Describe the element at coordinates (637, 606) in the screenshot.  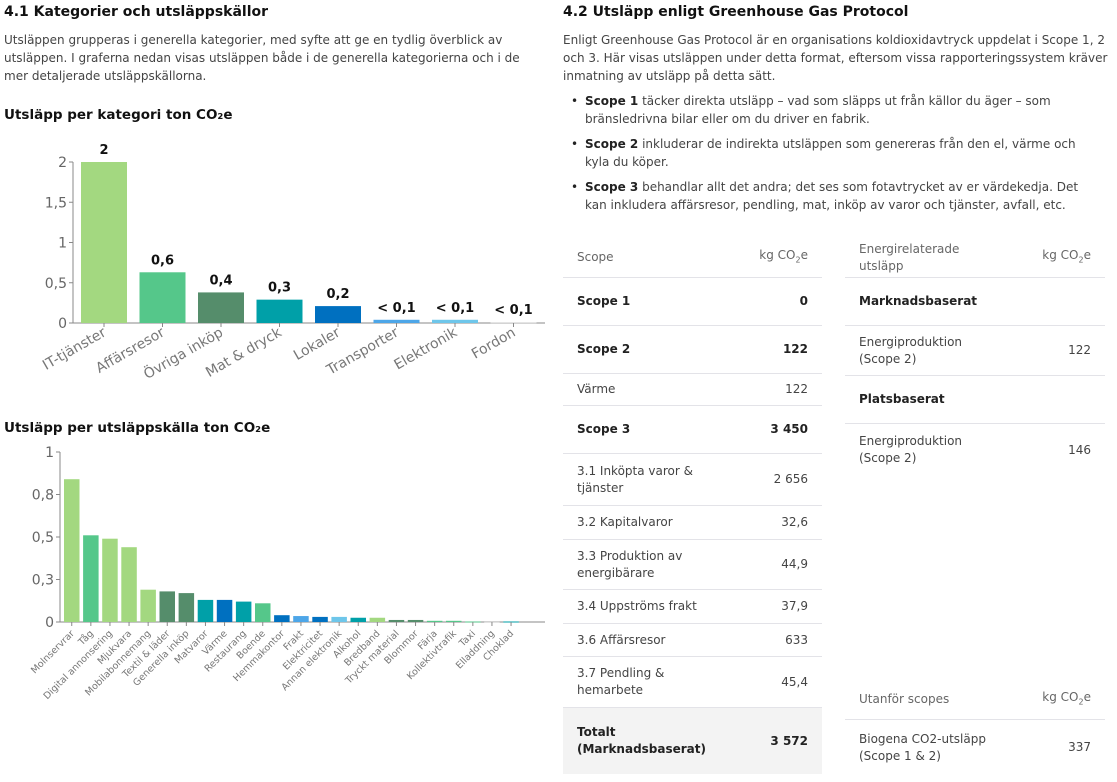
I see `row-label: 3.4 Uppströms frakt` at that location.